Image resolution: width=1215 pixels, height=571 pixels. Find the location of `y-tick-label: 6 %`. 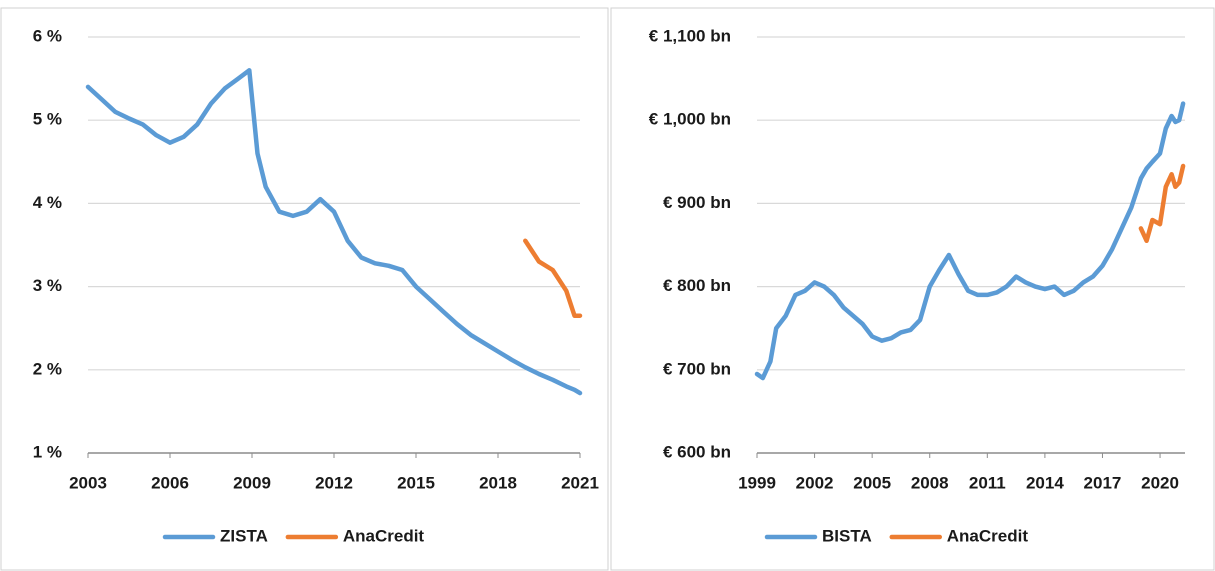

y-tick-label: 6 % is located at coordinates (47, 35).